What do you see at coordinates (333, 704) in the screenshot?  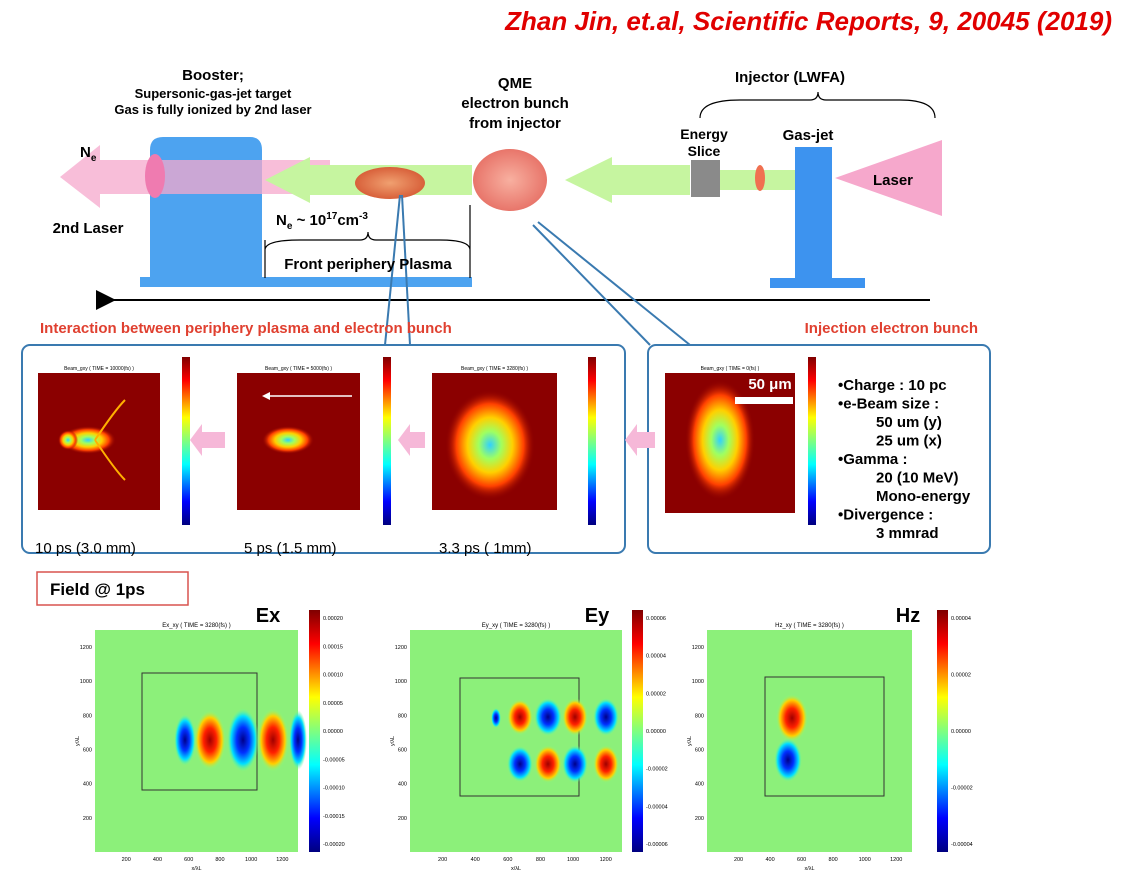 I see `colorbar-tick: 0.00005` at bounding box center [333, 704].